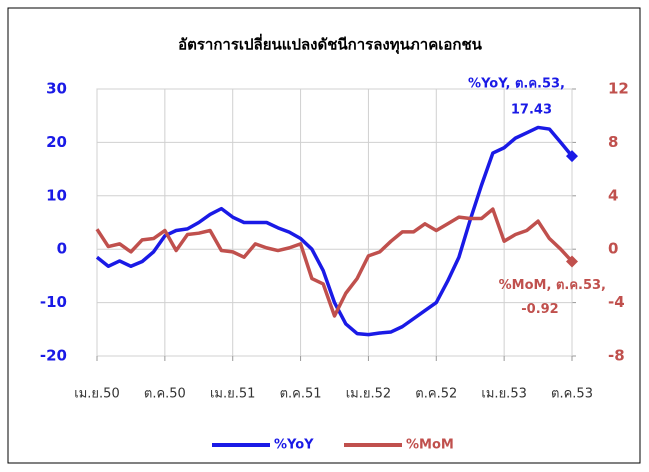 The height and width of the screenshot is (472, 649). What do you see at coordinates (436, 394) in the screenshot?
I see `x-tick-label: ต.ค.52` at bounding box center [436, 394].